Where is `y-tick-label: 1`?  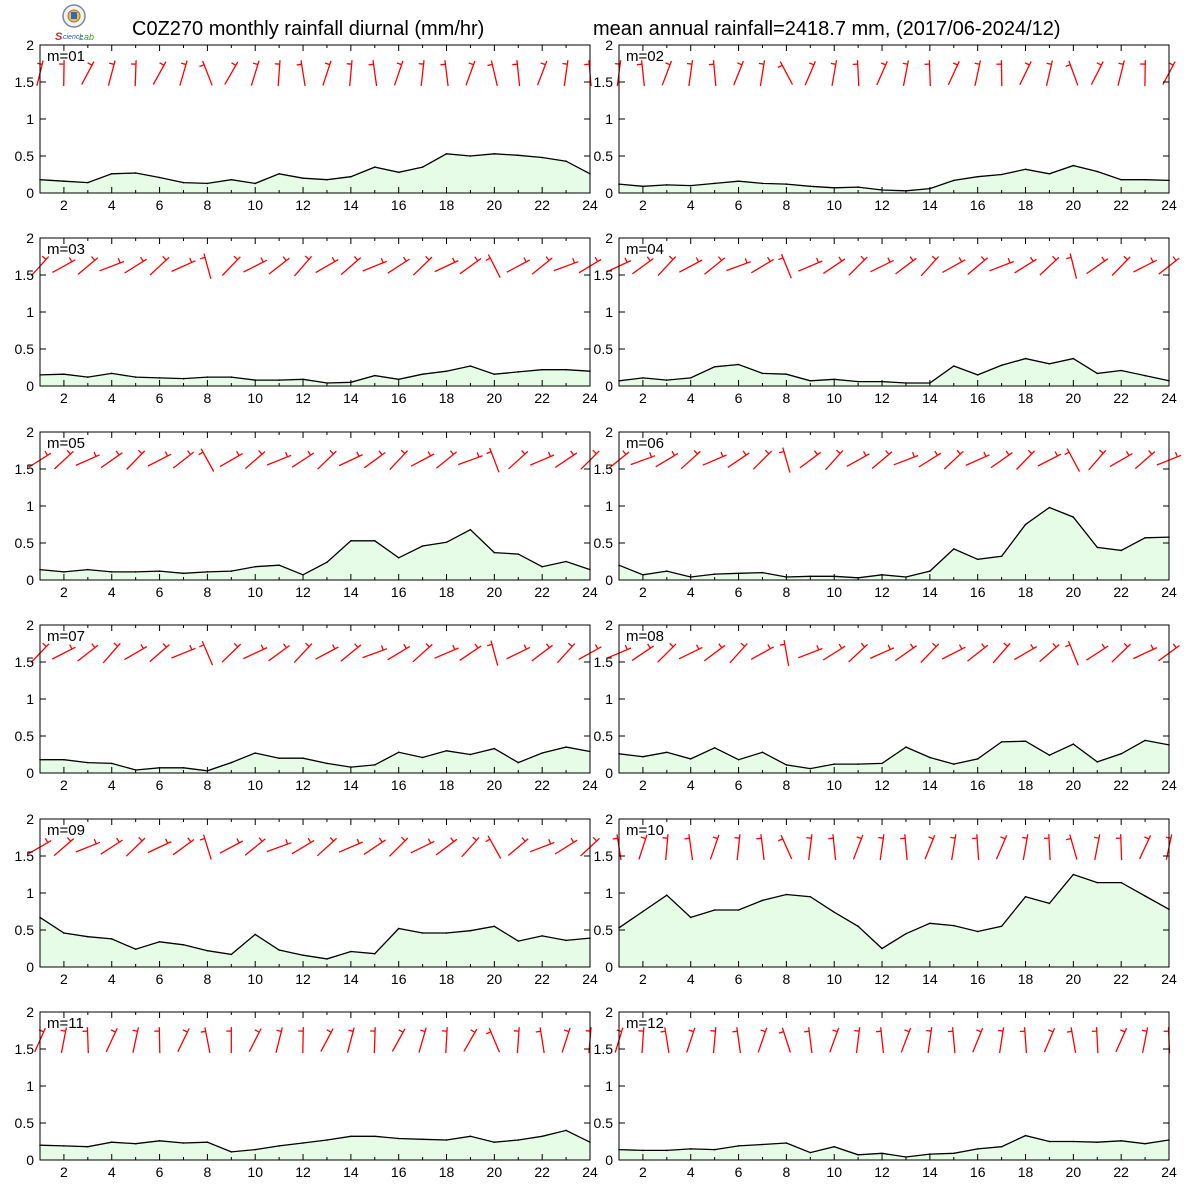
y-tick-label: 1 is located at coordinates (30, 506).